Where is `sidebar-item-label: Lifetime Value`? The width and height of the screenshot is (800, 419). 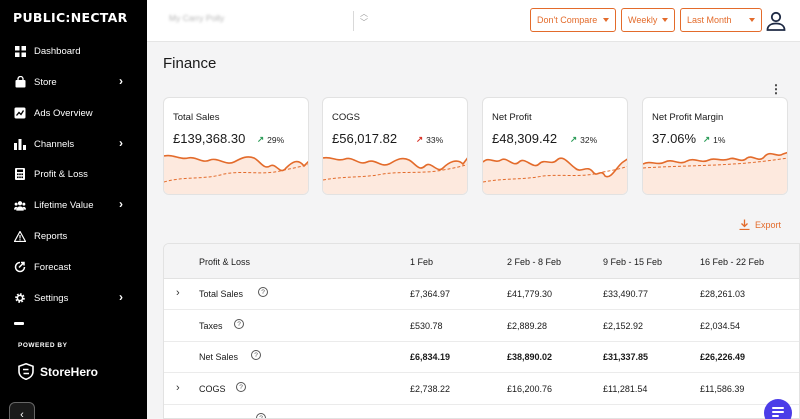
sidebar-item-label: Lifetime Value is located at coordinates (64, 205).